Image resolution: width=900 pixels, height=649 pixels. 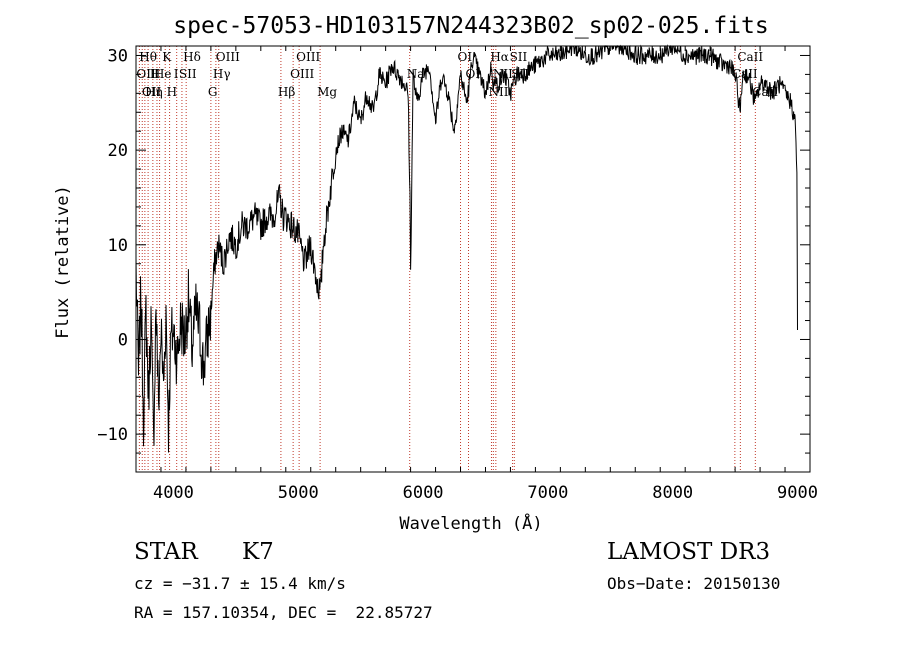 What do you see at coordinates (240, 583) in the screenshot?
I see `redshift-cz: cz = −31.7 ± 15.4 km/s` at bounding box center [240, 583].